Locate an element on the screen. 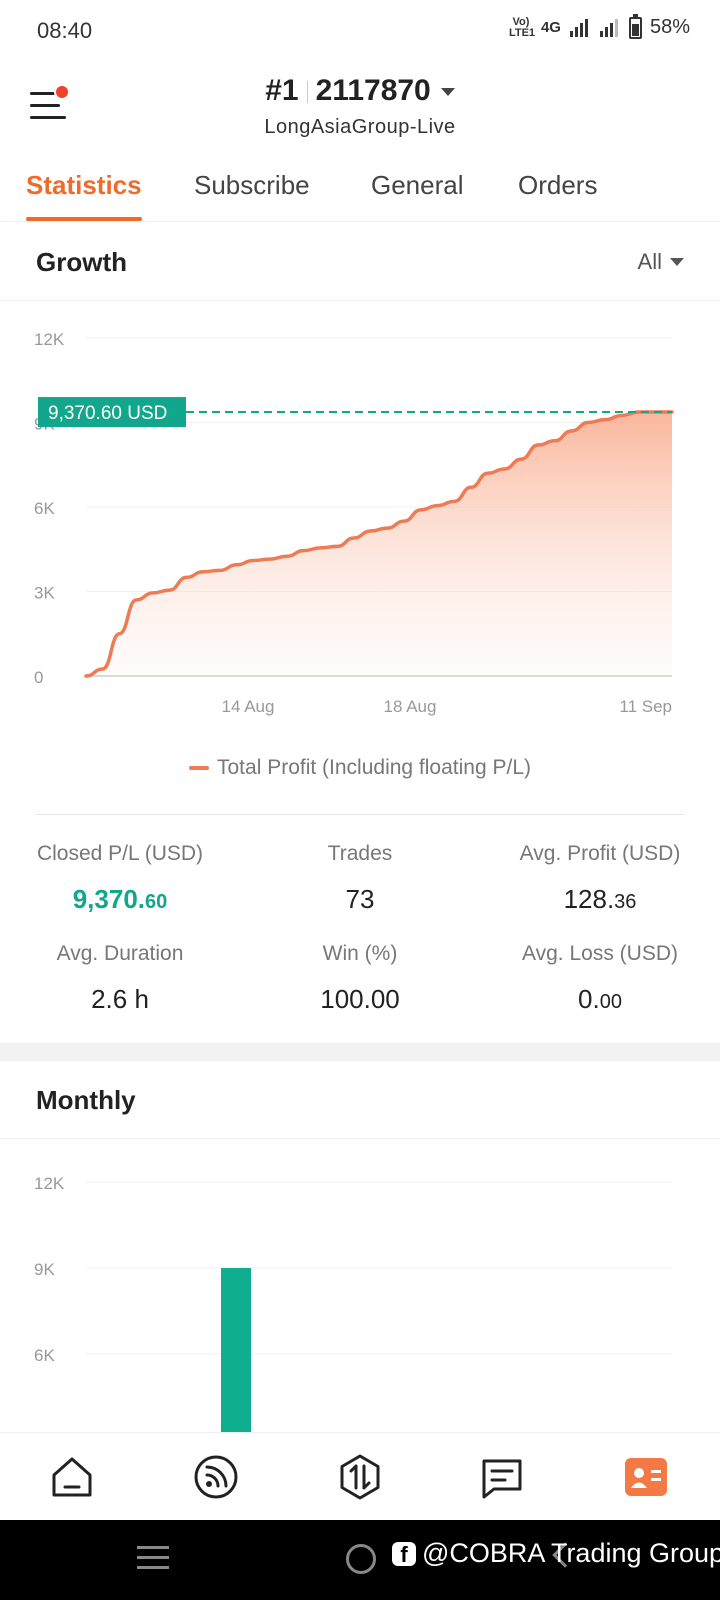 The height and width of the screenshot is (1600, 720). nav-messages is located at coordinates (502, 1477).